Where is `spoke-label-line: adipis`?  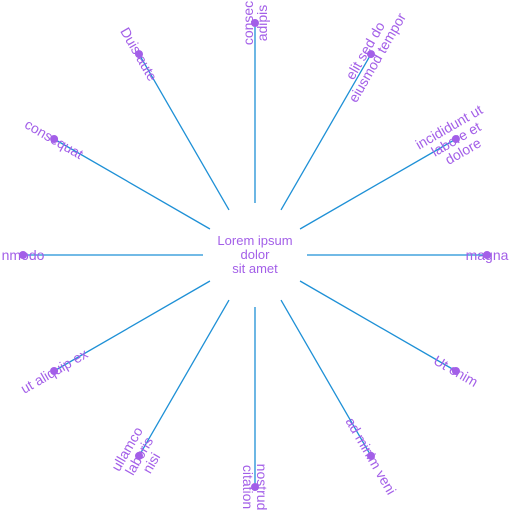
spoke-label-line: adipis is located at coordinates (262, 23).